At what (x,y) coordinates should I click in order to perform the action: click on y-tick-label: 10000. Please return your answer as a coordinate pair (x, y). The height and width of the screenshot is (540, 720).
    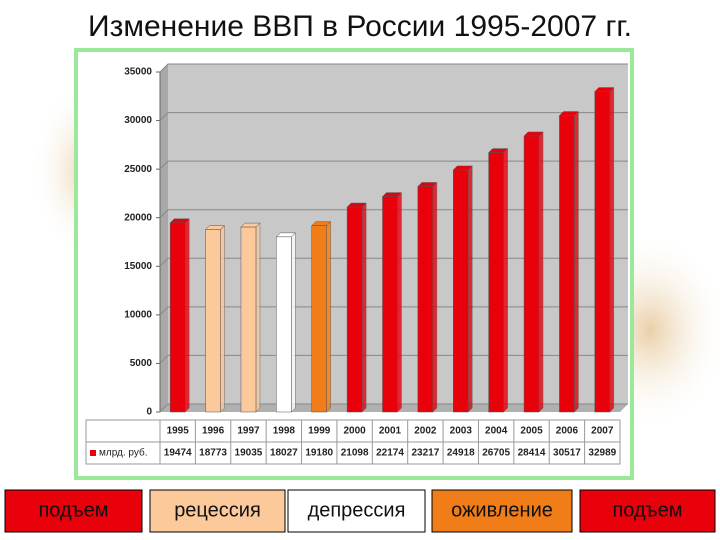
    Looking at the image, I should click on (138, 314).